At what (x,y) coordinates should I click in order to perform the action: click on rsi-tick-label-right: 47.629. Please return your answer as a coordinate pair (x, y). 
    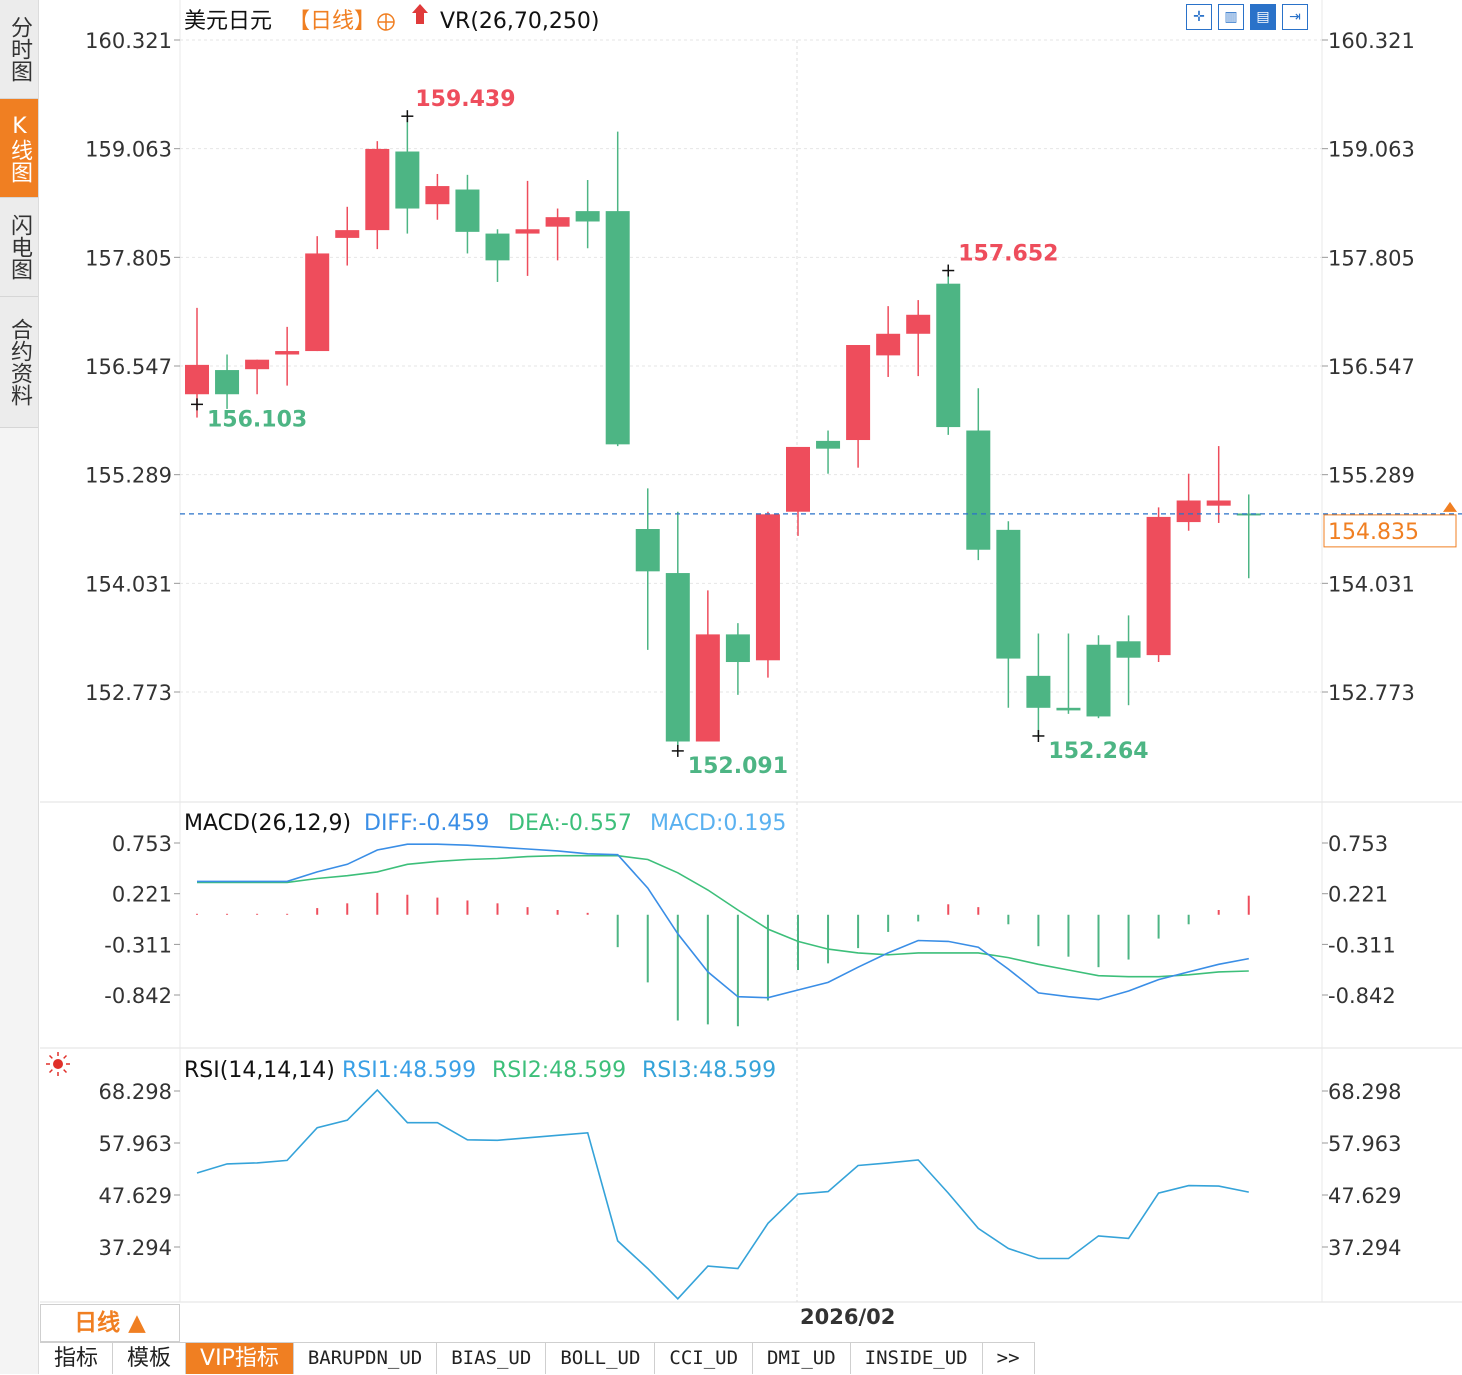
    Looking at the image, I should click on (1364, 1196).